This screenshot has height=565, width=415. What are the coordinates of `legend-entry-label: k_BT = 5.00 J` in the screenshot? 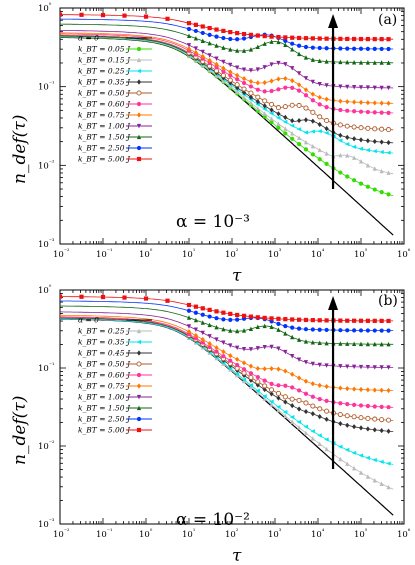 It's located at (104, 430).